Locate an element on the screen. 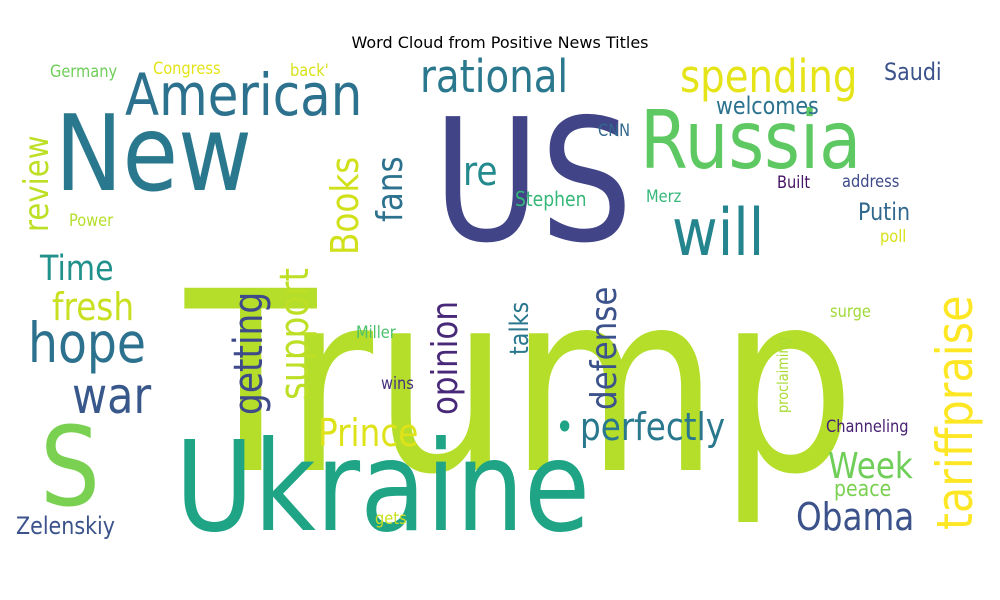 This screenshot has height=600, width=1000. word-back: back' is located at coordinates (309, 70).